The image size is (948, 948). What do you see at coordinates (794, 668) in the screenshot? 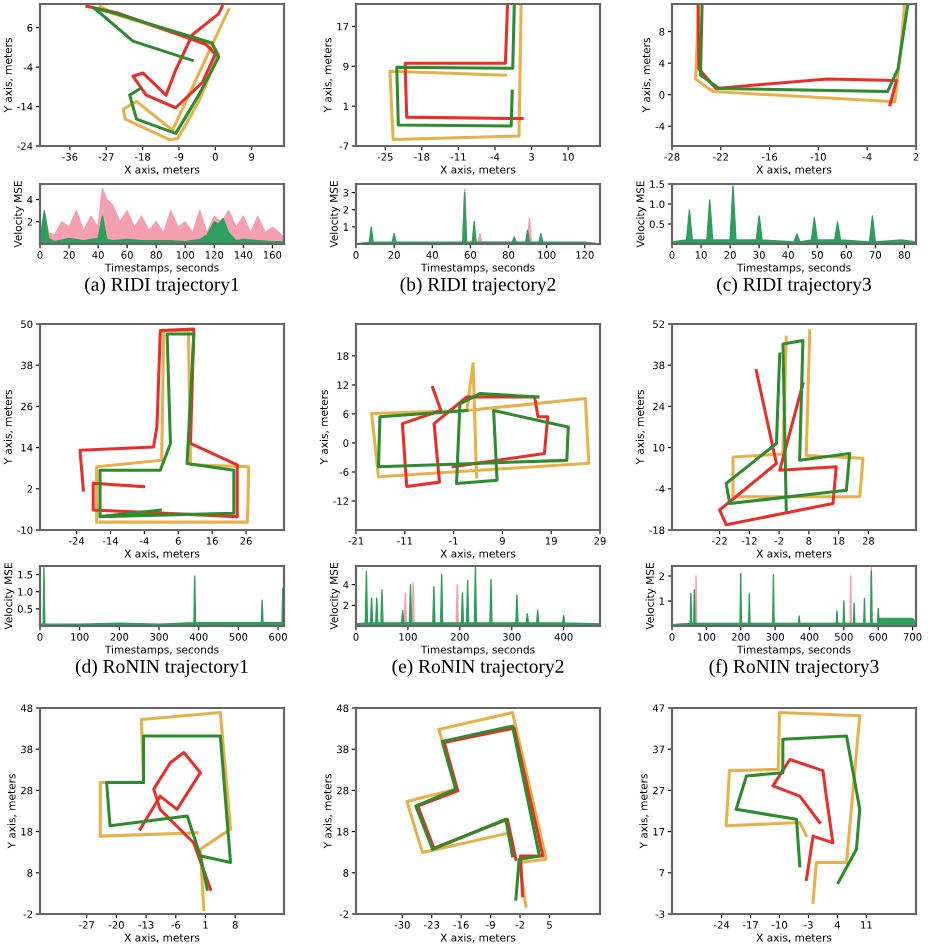
I see `text: (f) RoNIN trajectory3` at bounding box center [794, 668].